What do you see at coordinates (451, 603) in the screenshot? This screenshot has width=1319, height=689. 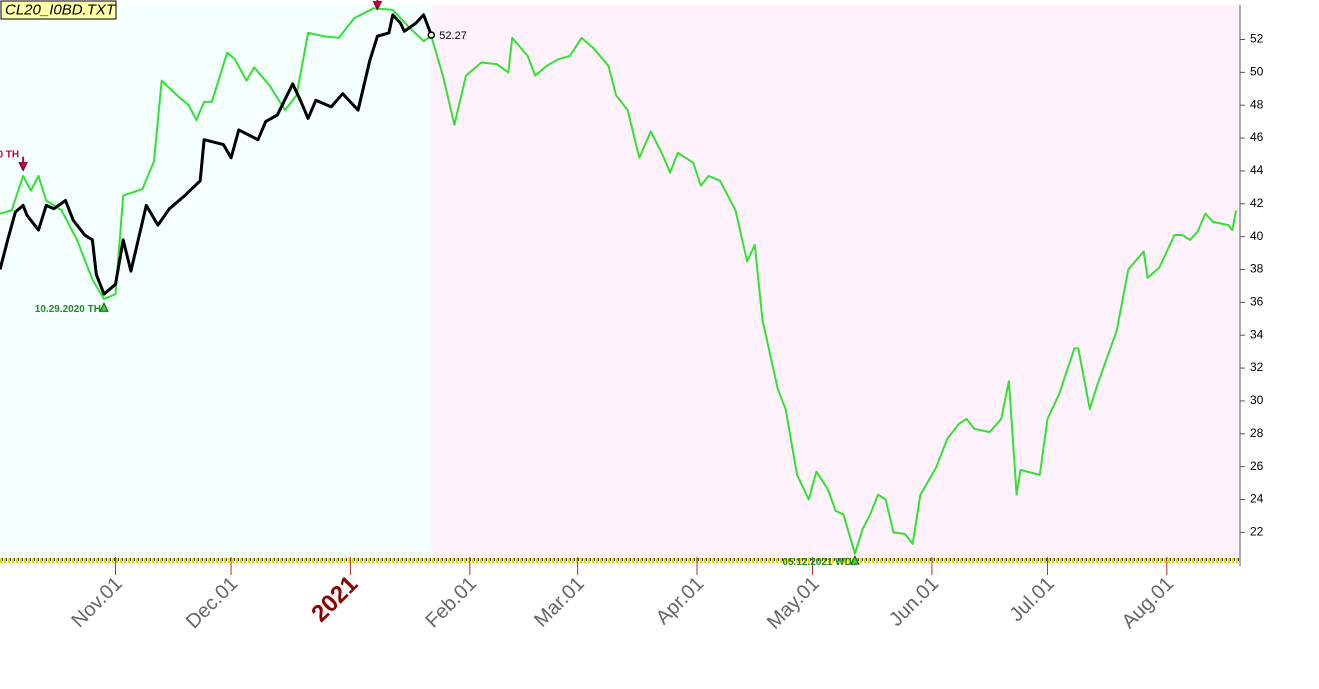 I see `x-tick-label: Feb.01` at bounding box center [451, 603].